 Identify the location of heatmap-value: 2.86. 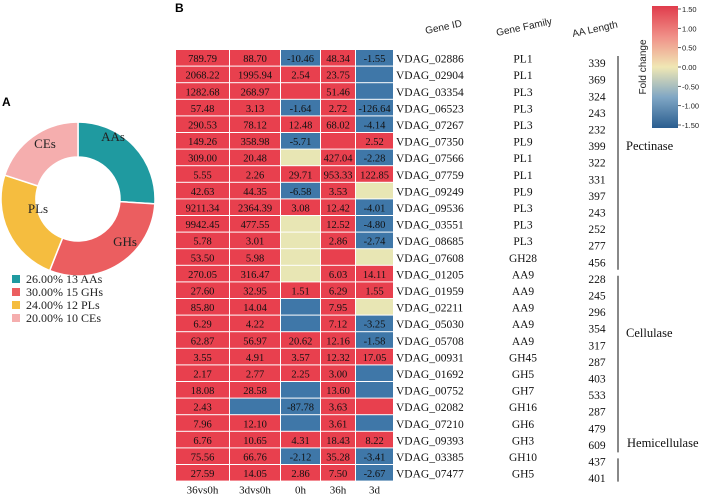
(338, 242).